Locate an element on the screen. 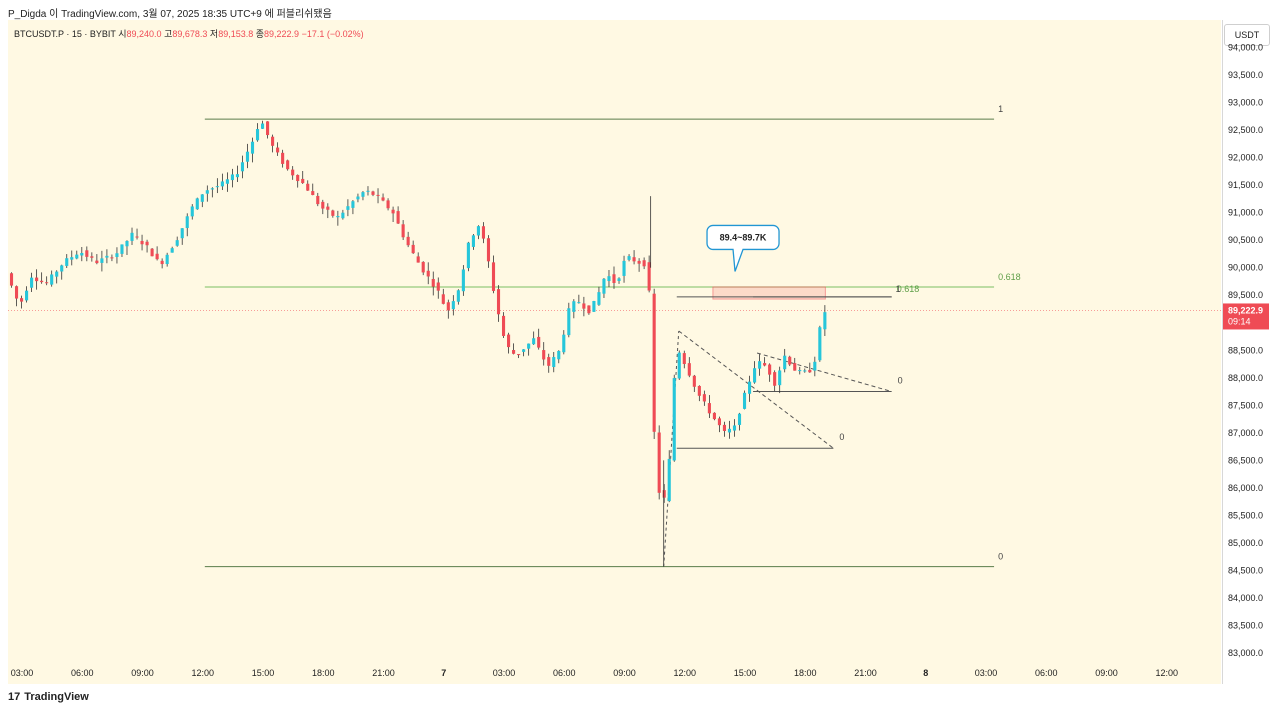 The height and width of the screenshot is (712, 1280). price-axis is located at coordinates (1247, 352).